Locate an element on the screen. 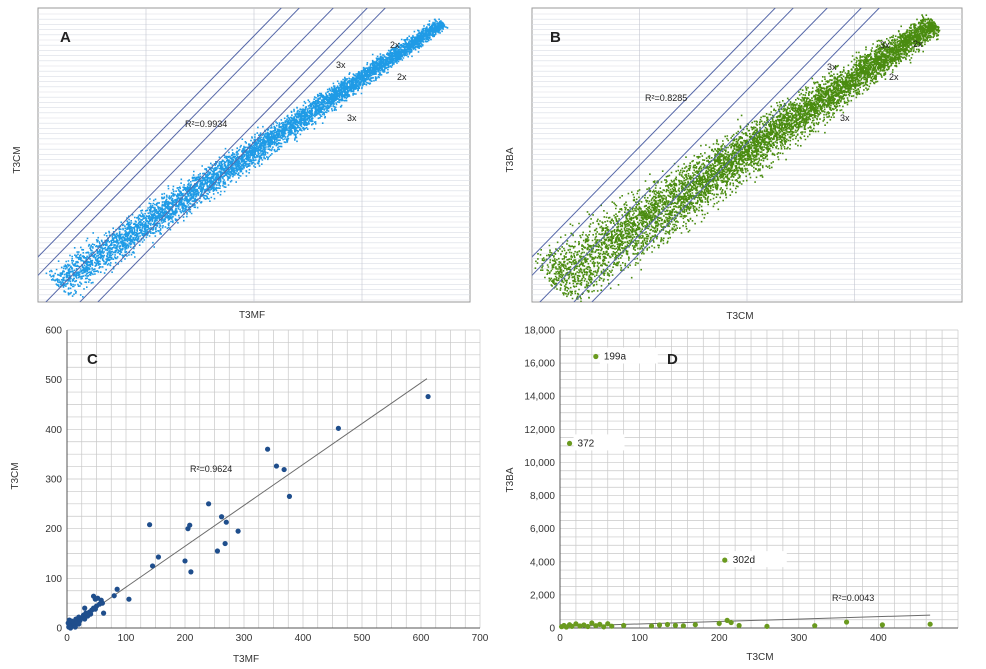 This screenshot has width=986, height=669. panel-d-y-axis-label: T3BA is located at coordinates (510, 479).